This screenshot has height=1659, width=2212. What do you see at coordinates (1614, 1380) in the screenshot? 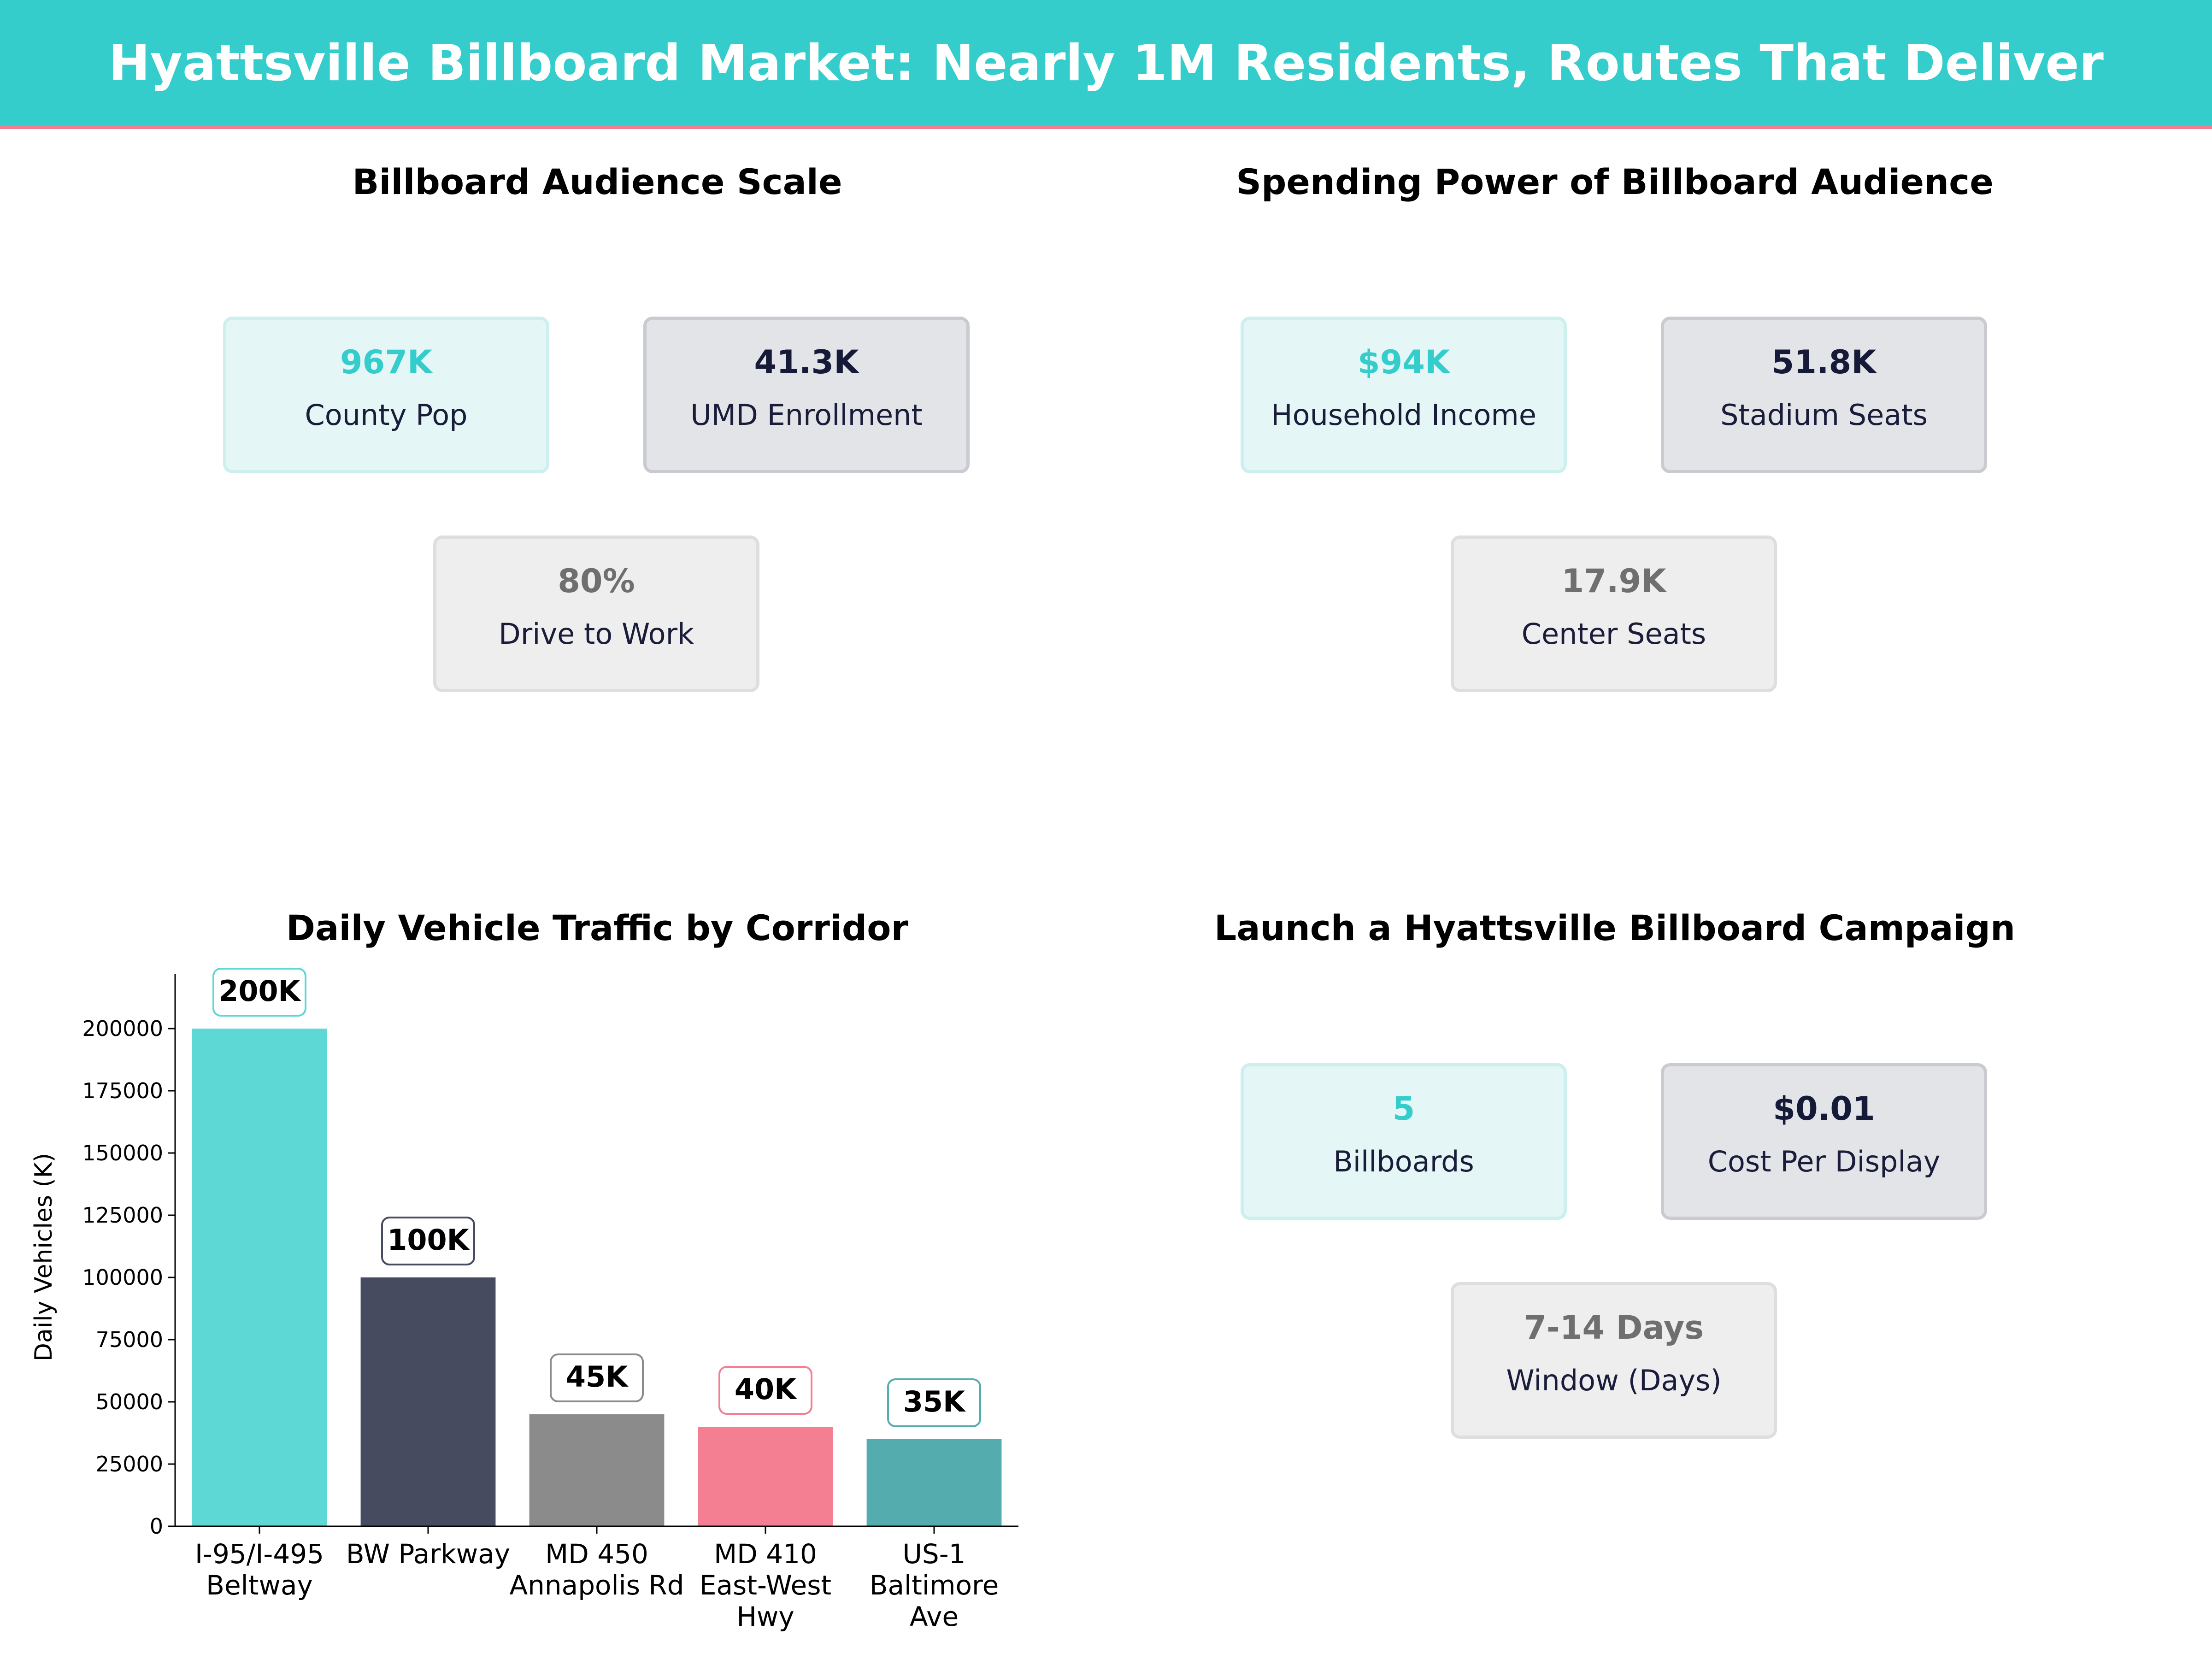
I see `kpi-label: Window (Days)` at bounding box center [1614, 1380].